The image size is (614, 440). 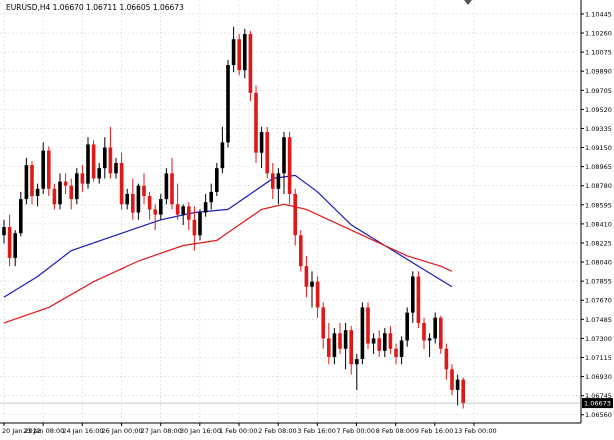 I want to click on time-tick-label: 26 Jan 00:00, so click(x=122, y=431).